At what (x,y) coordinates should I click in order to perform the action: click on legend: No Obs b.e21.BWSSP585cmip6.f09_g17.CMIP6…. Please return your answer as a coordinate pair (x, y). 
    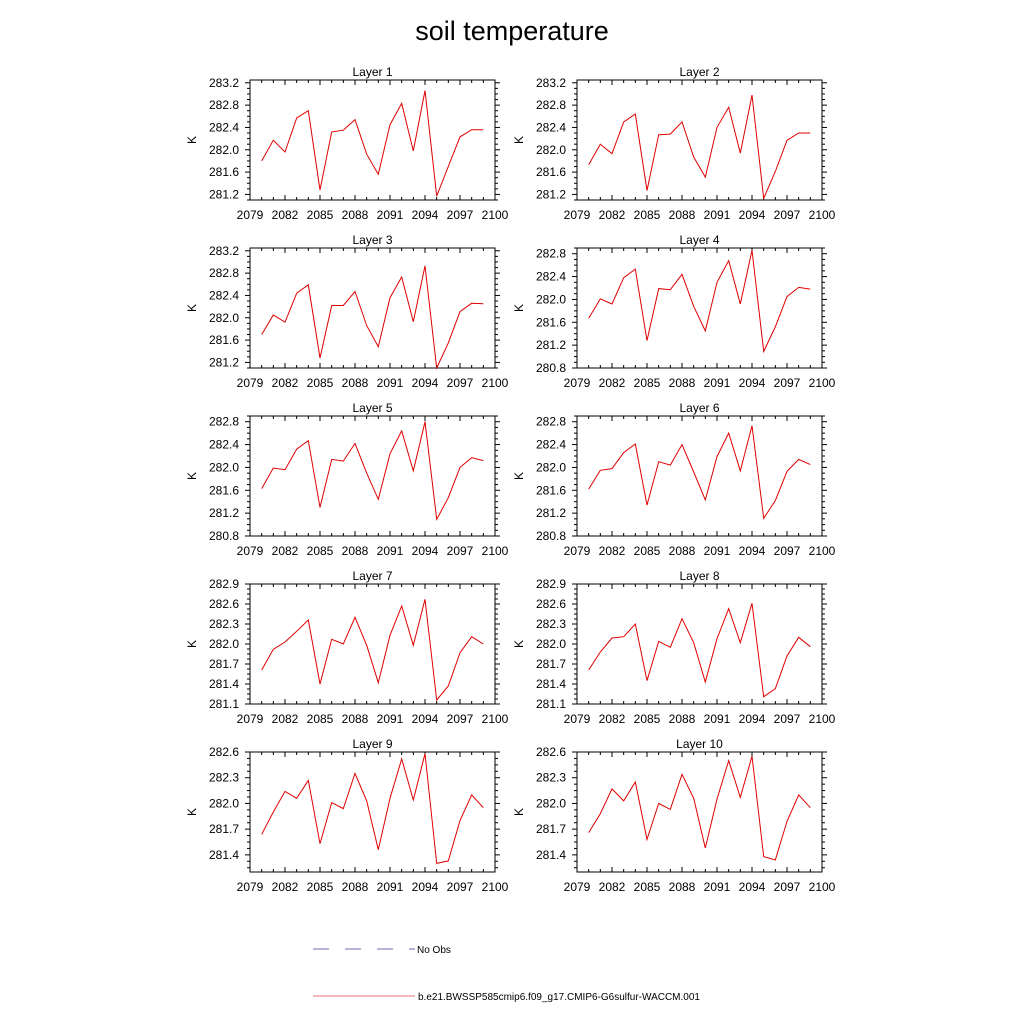
    Looking at the image, I should click on (506, 974).